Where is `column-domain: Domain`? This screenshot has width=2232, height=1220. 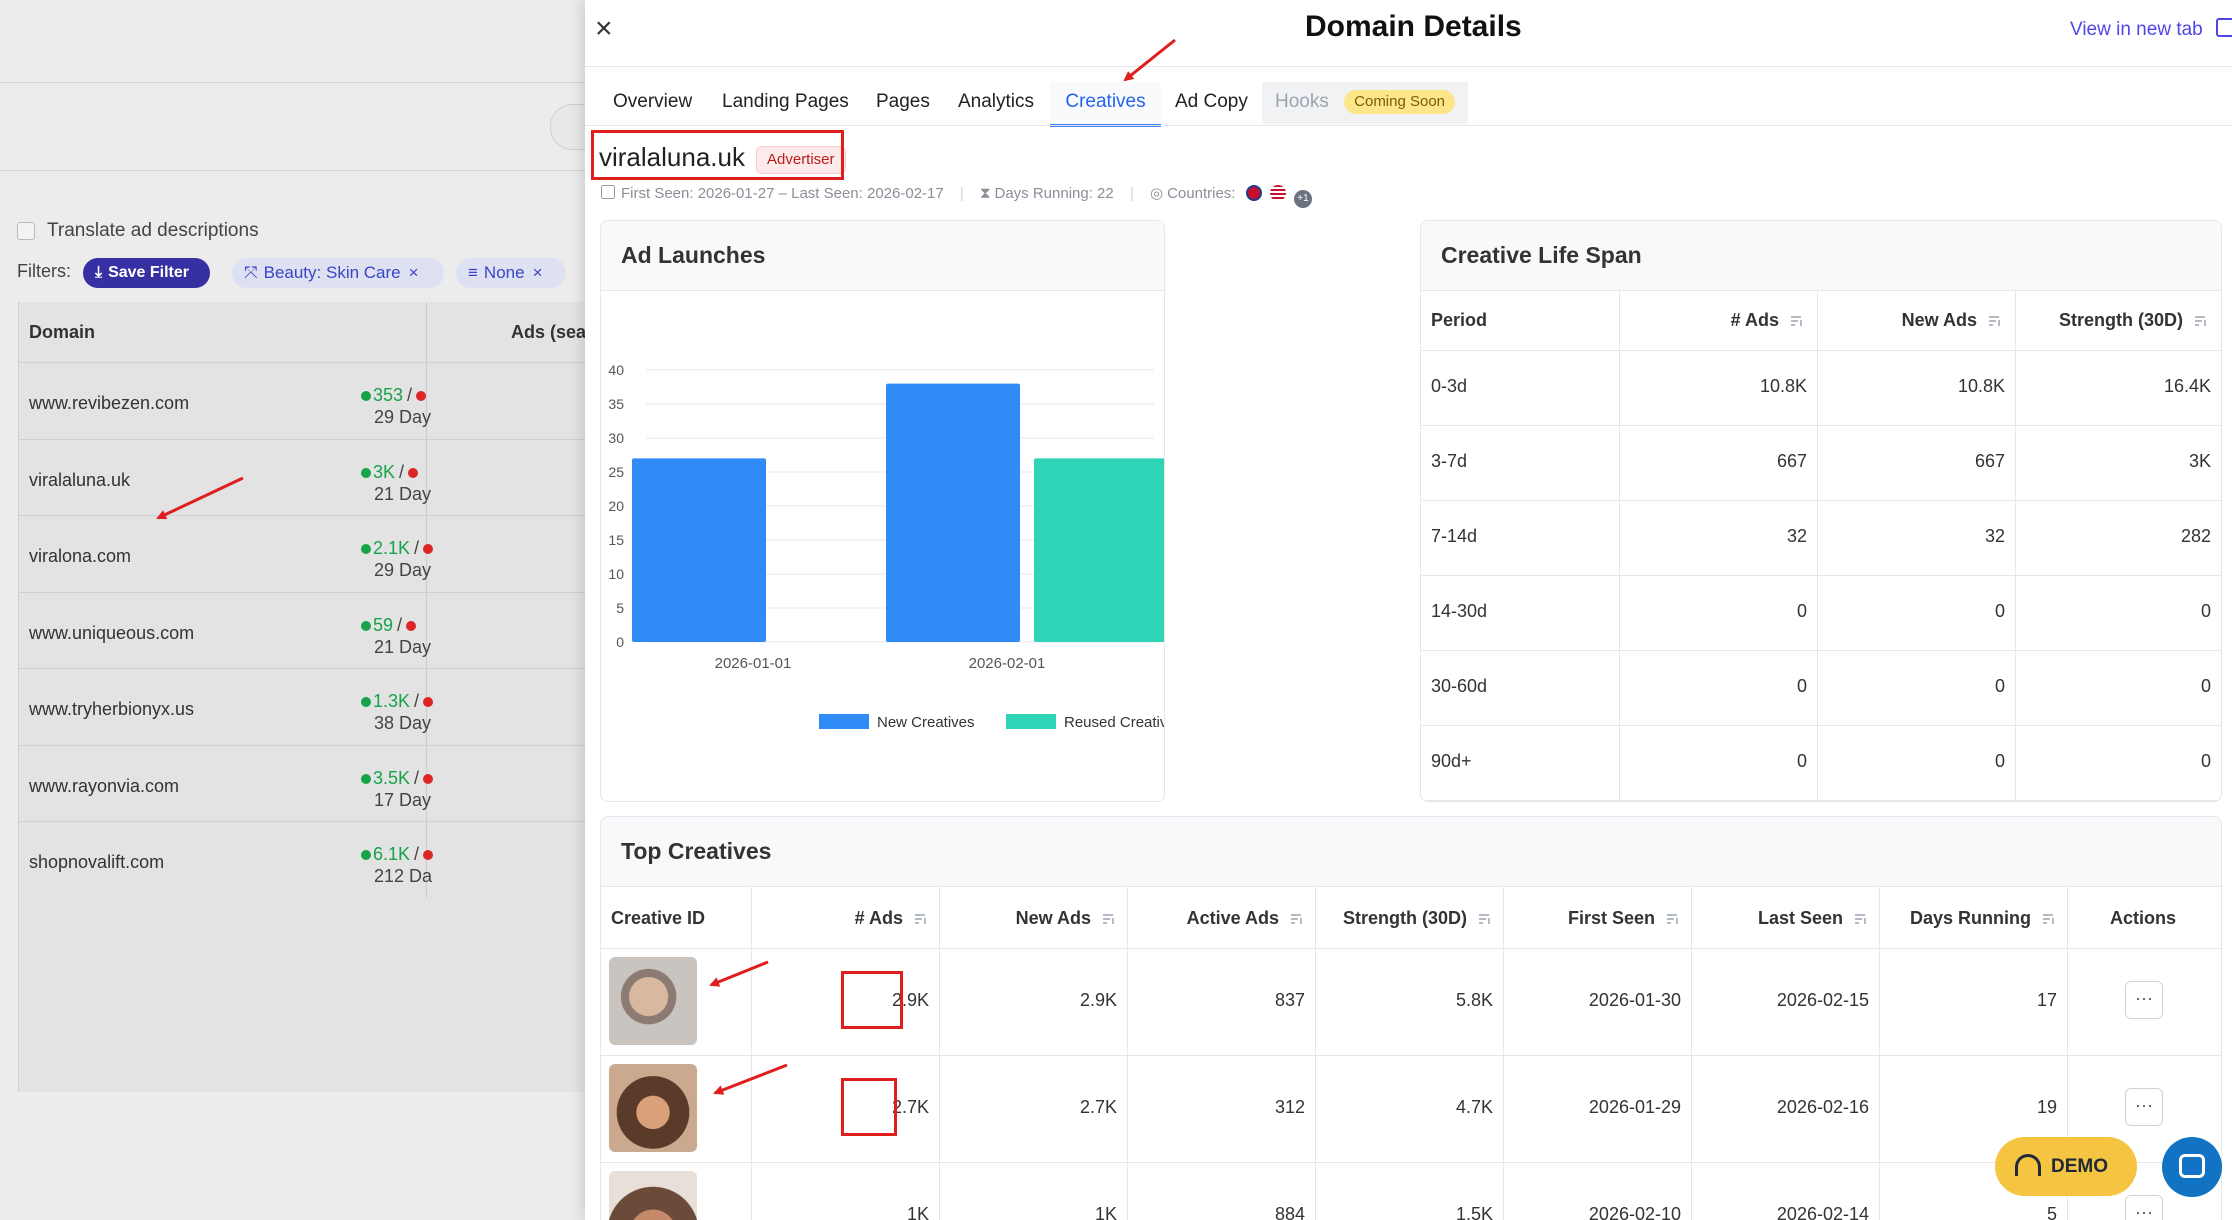
column-domain: Domain is located at coordinates (62, 332).